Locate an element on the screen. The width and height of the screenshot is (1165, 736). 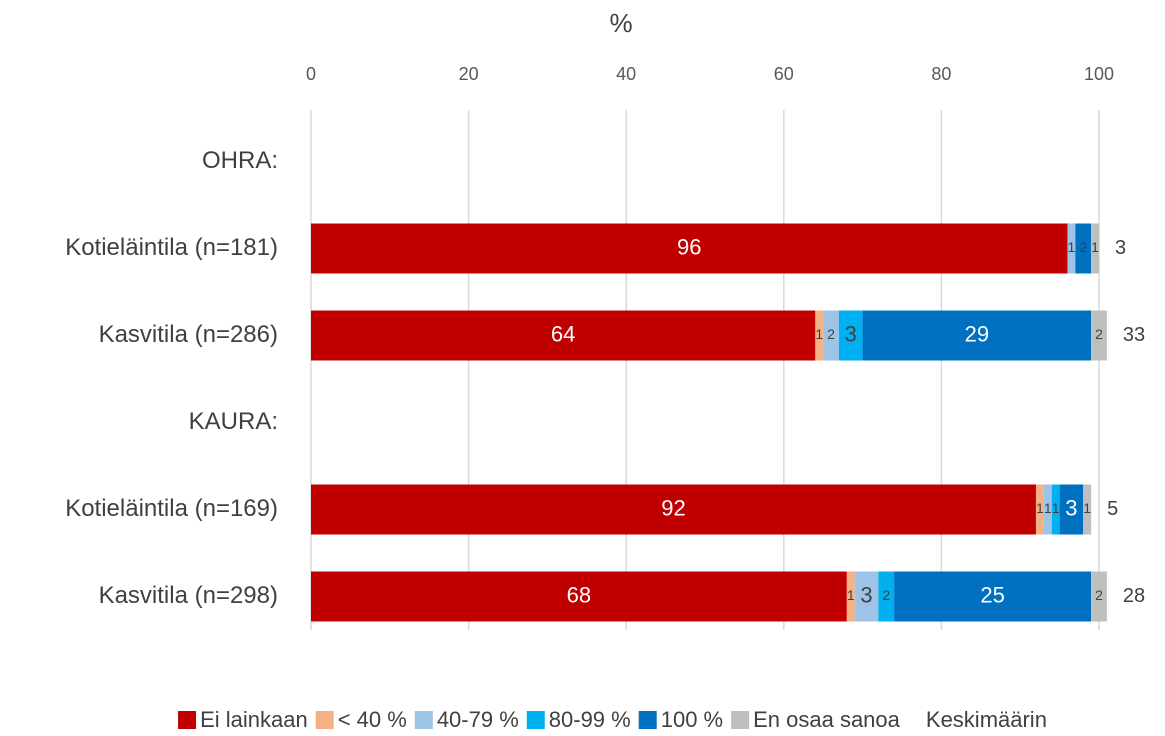
data-label: 25 is located at coordinates (992, 594).